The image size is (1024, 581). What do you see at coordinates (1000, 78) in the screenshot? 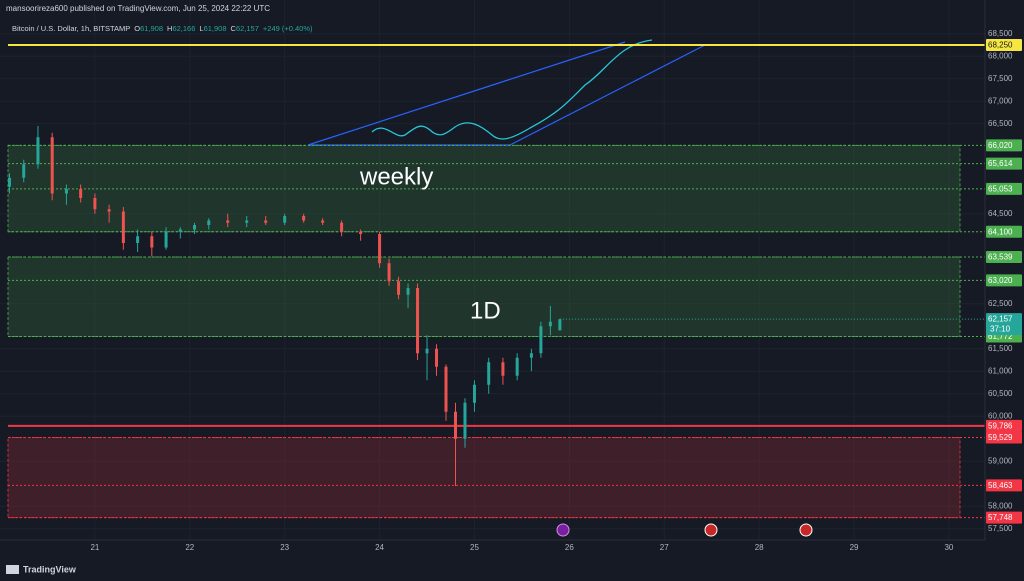
I see `y-tick-label: 67,500` at bounding box center [1000, 78].